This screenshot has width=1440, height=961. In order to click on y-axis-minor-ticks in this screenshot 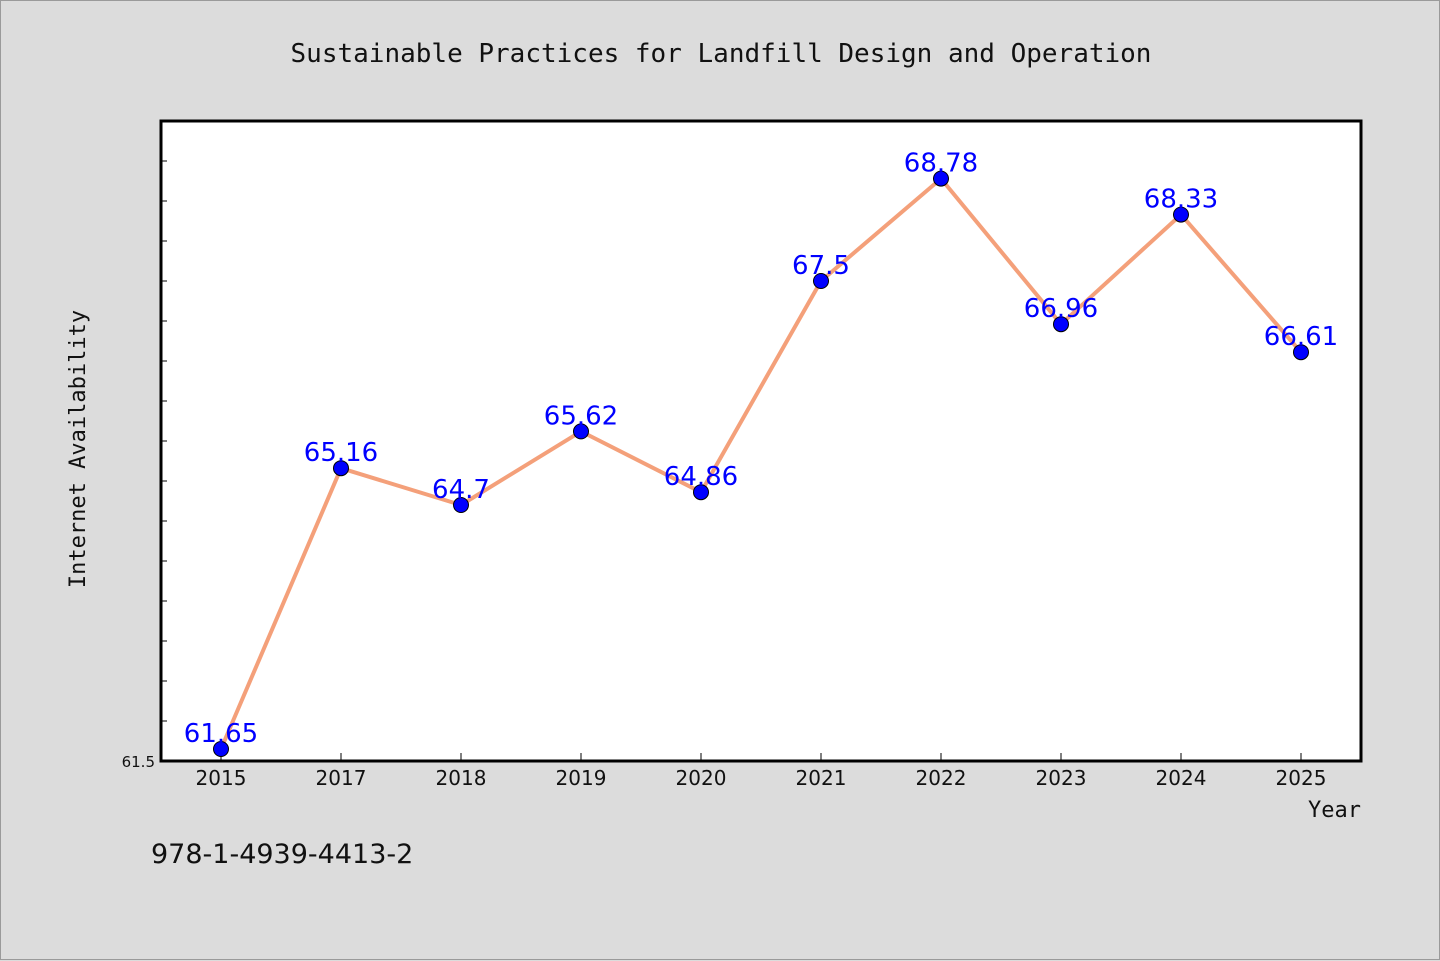, I will do `click(164, 441)`.